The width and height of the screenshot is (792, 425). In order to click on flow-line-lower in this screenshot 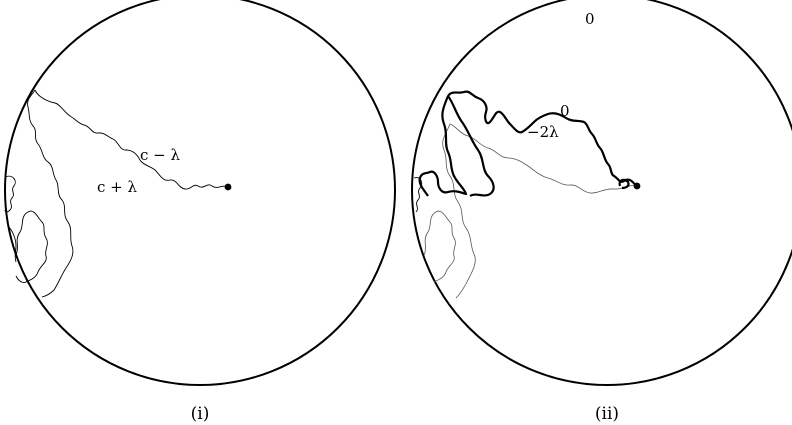, I will do `click(50, 193)`.